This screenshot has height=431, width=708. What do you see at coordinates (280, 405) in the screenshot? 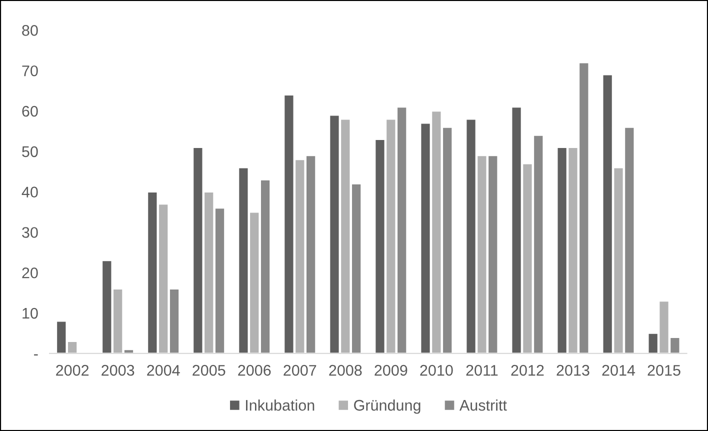
I see `legend-label: Inkubation` at bounding box center [280, 405].